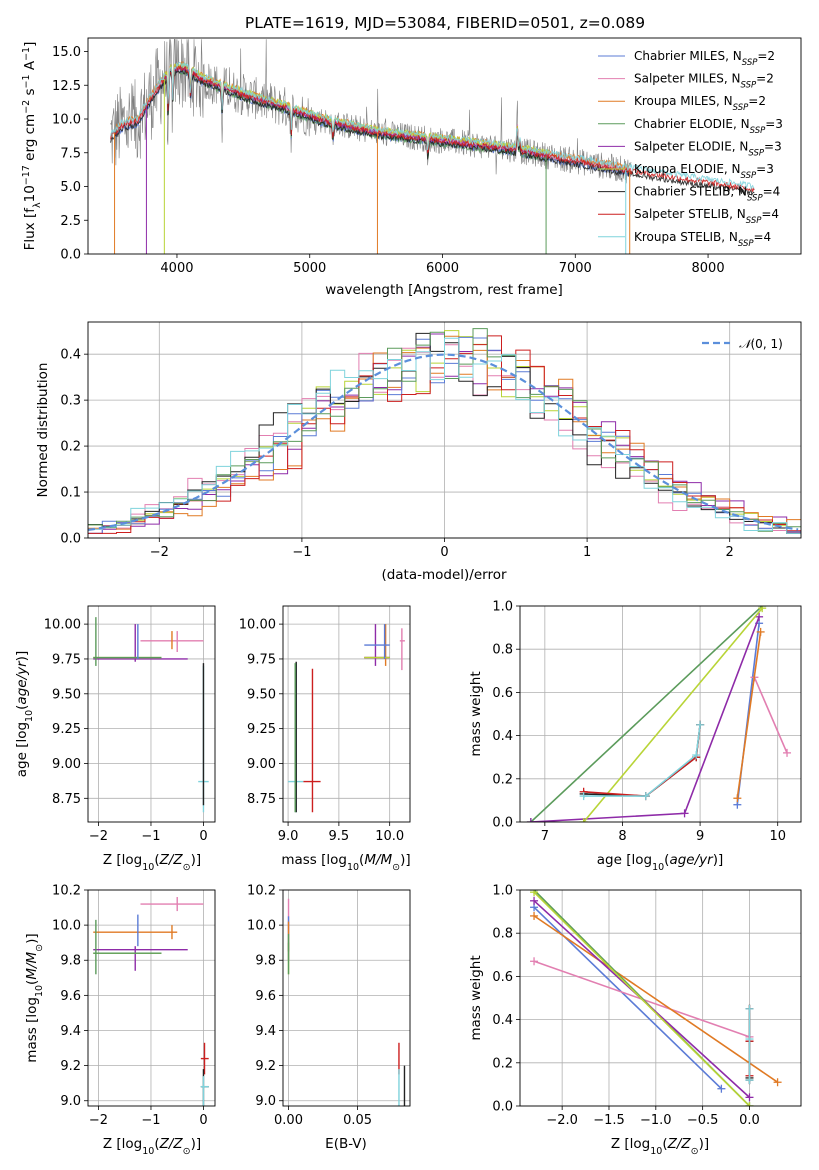  What do you see at coordinates (770, 715) in the screenshot?
I see `weight-line-salpeter_miles` at bounding box center [770, 715].